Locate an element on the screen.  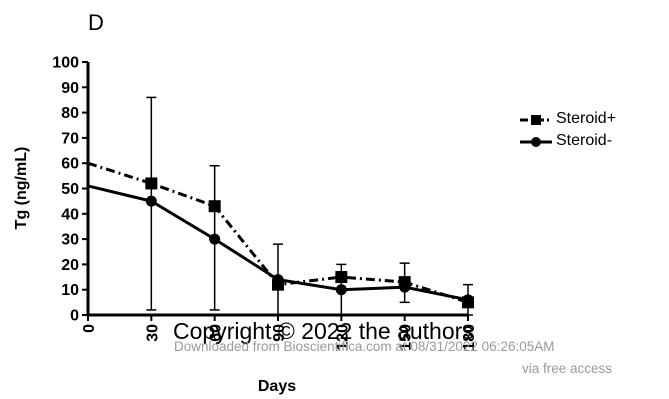
x-axis-label: Days is located at coordinates (277, 386).